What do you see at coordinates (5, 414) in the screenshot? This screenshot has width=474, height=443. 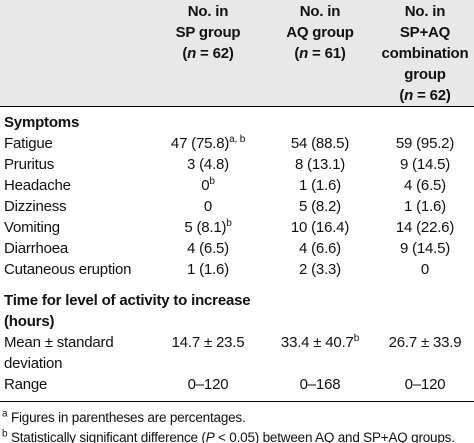 I see `footnote-mark: a` at bounding box center [5, 414].